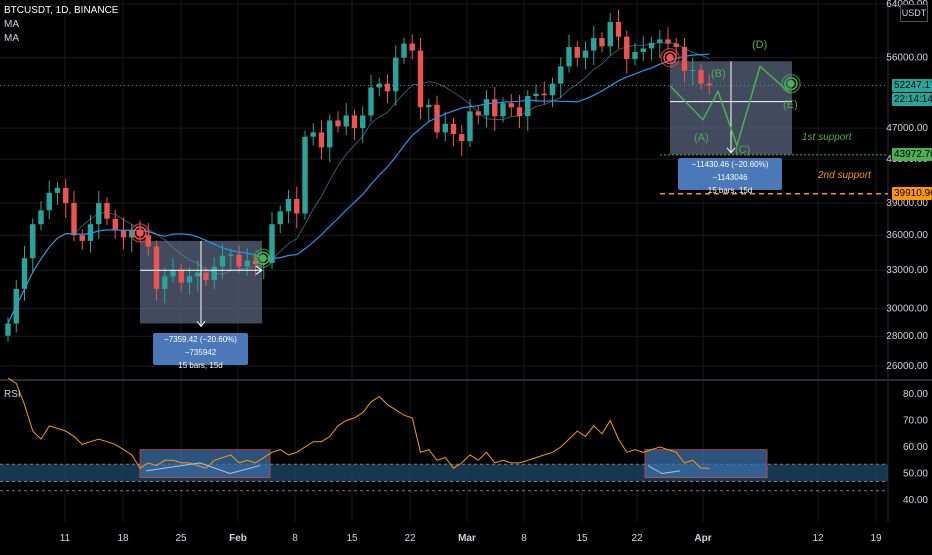  Describe the element at coordinates (702, 538) in the screenshot. I see `time-tick-label: Apr` at that location.